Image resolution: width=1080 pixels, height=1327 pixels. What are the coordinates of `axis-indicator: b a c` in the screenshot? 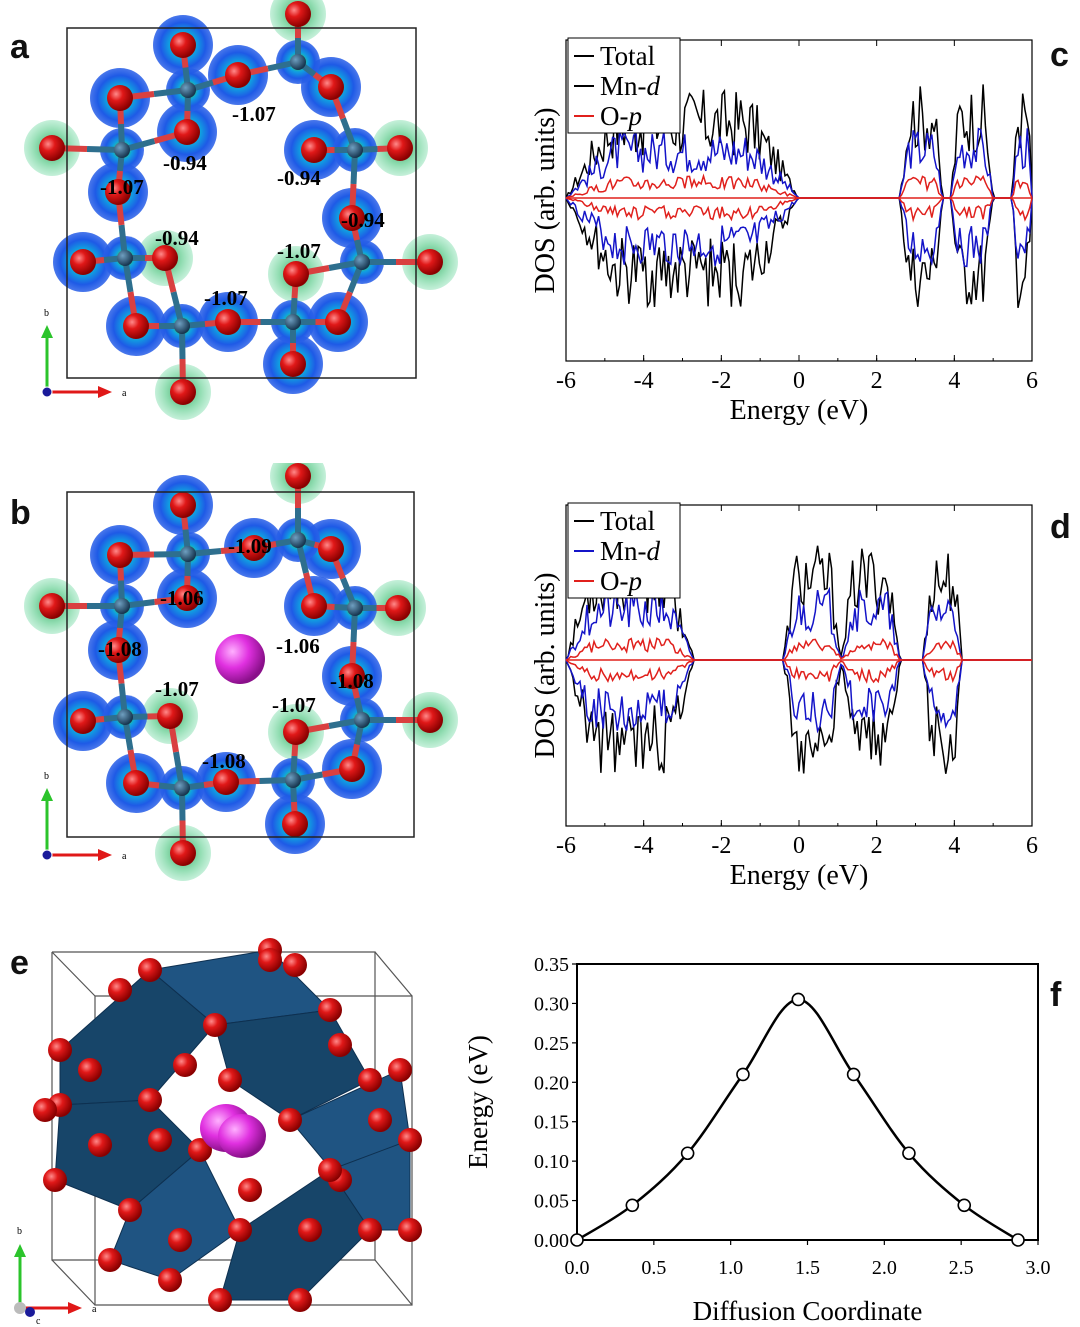 It's located at (55, 1276).